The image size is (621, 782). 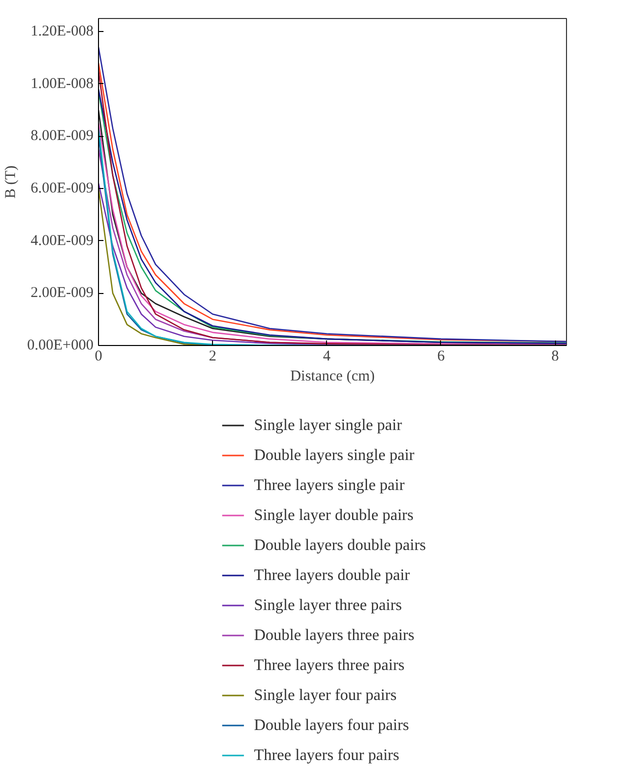 What do you see at coordinates (332, 725) in the screenshot?
I see `legend-label: Double layers four pairs` at bounding box center [332, 725].